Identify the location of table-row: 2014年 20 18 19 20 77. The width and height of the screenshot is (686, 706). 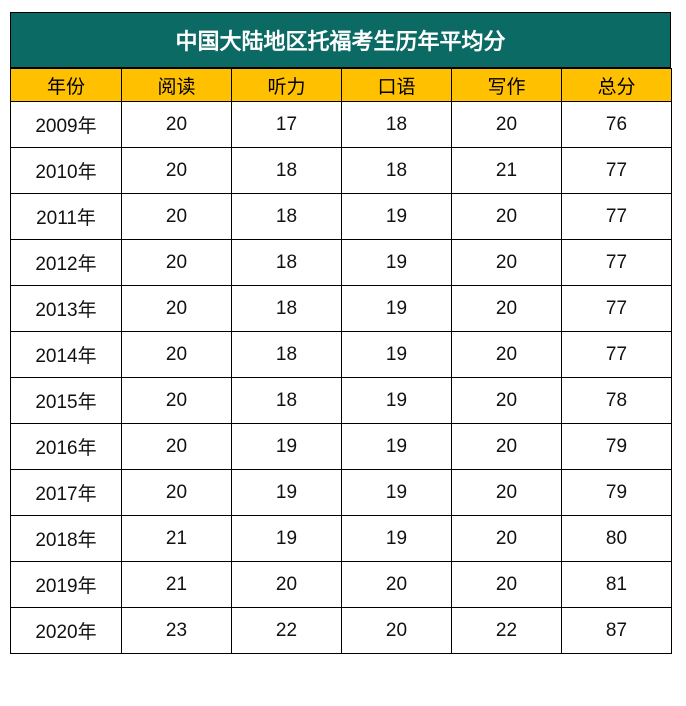
(341, 354).